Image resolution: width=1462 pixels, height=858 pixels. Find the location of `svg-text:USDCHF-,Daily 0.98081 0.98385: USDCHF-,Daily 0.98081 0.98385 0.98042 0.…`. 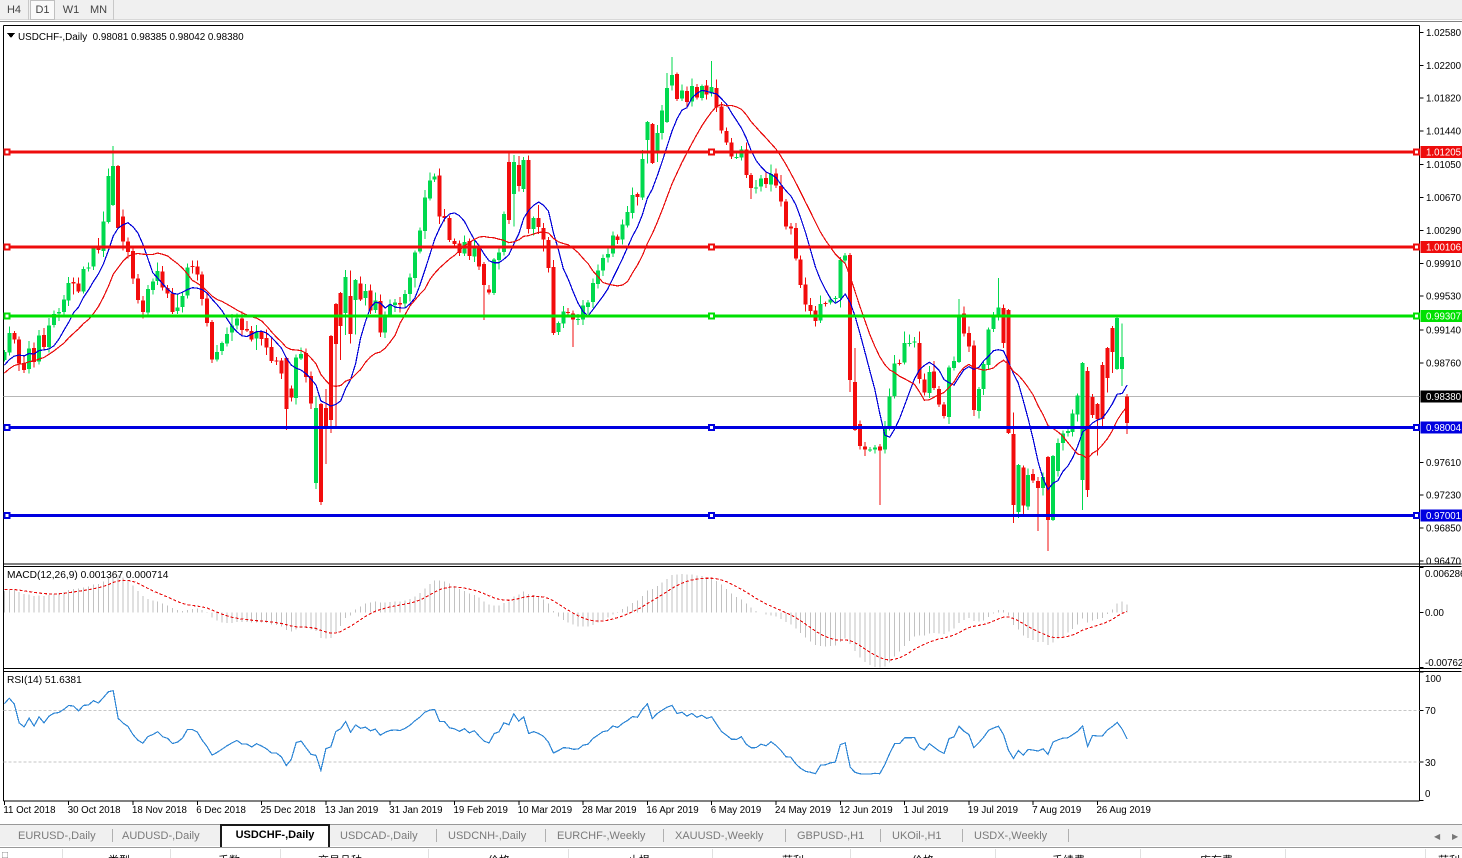

svg-text:USDCHF-,Daily 0.98081 0.98385: USDCHF-,Daily 0.98081 0.98385 0.98042 0.… is located at coordinates (131, 37).